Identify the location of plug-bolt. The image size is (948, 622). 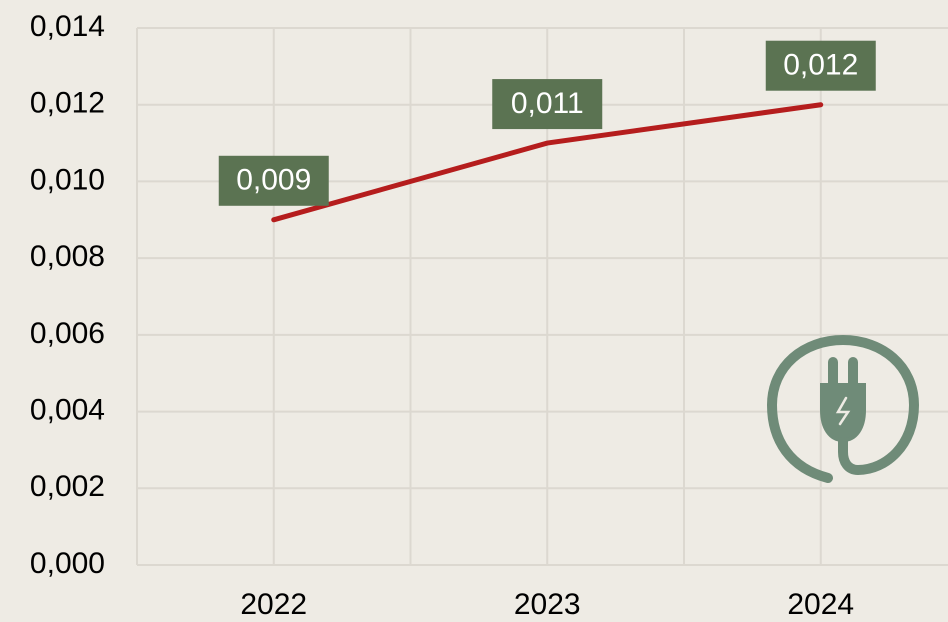
(843, 411).